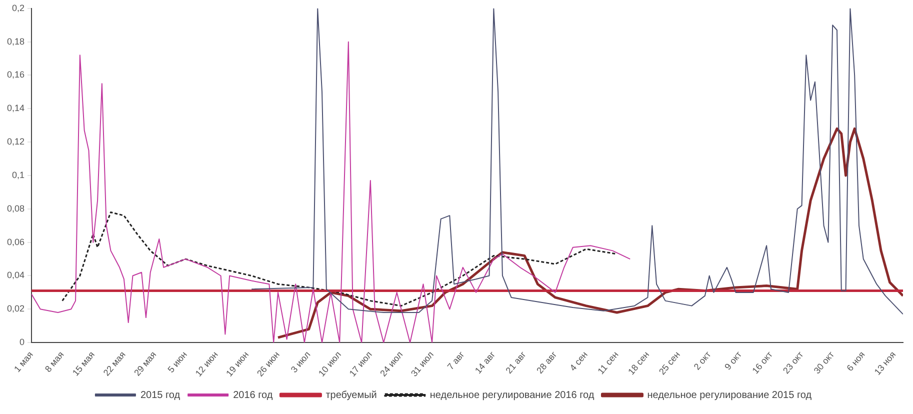  I want to click on y-tick-label: 0,1, so click(18, 175).